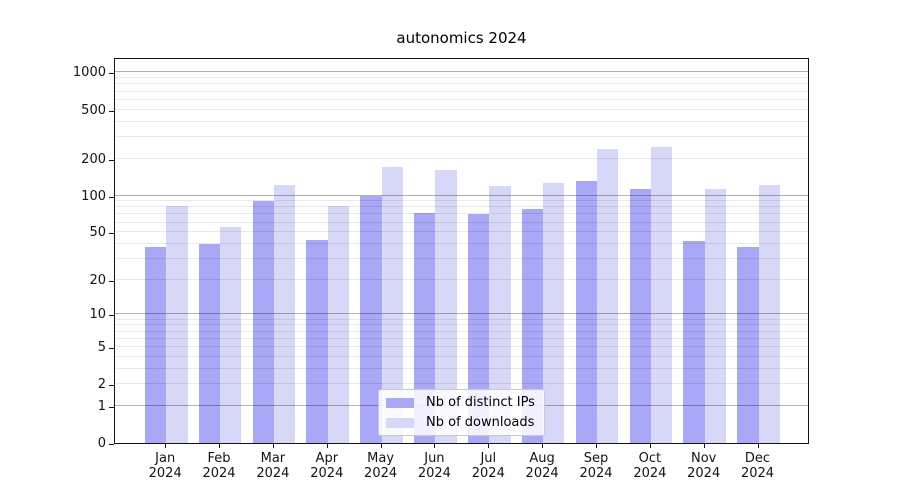 This screenshot has height=500, width=900. What do you see at coordinates (446, 306) in the screenshot?
I see `bar-downloads-jun` at bounding box center [446, 306].